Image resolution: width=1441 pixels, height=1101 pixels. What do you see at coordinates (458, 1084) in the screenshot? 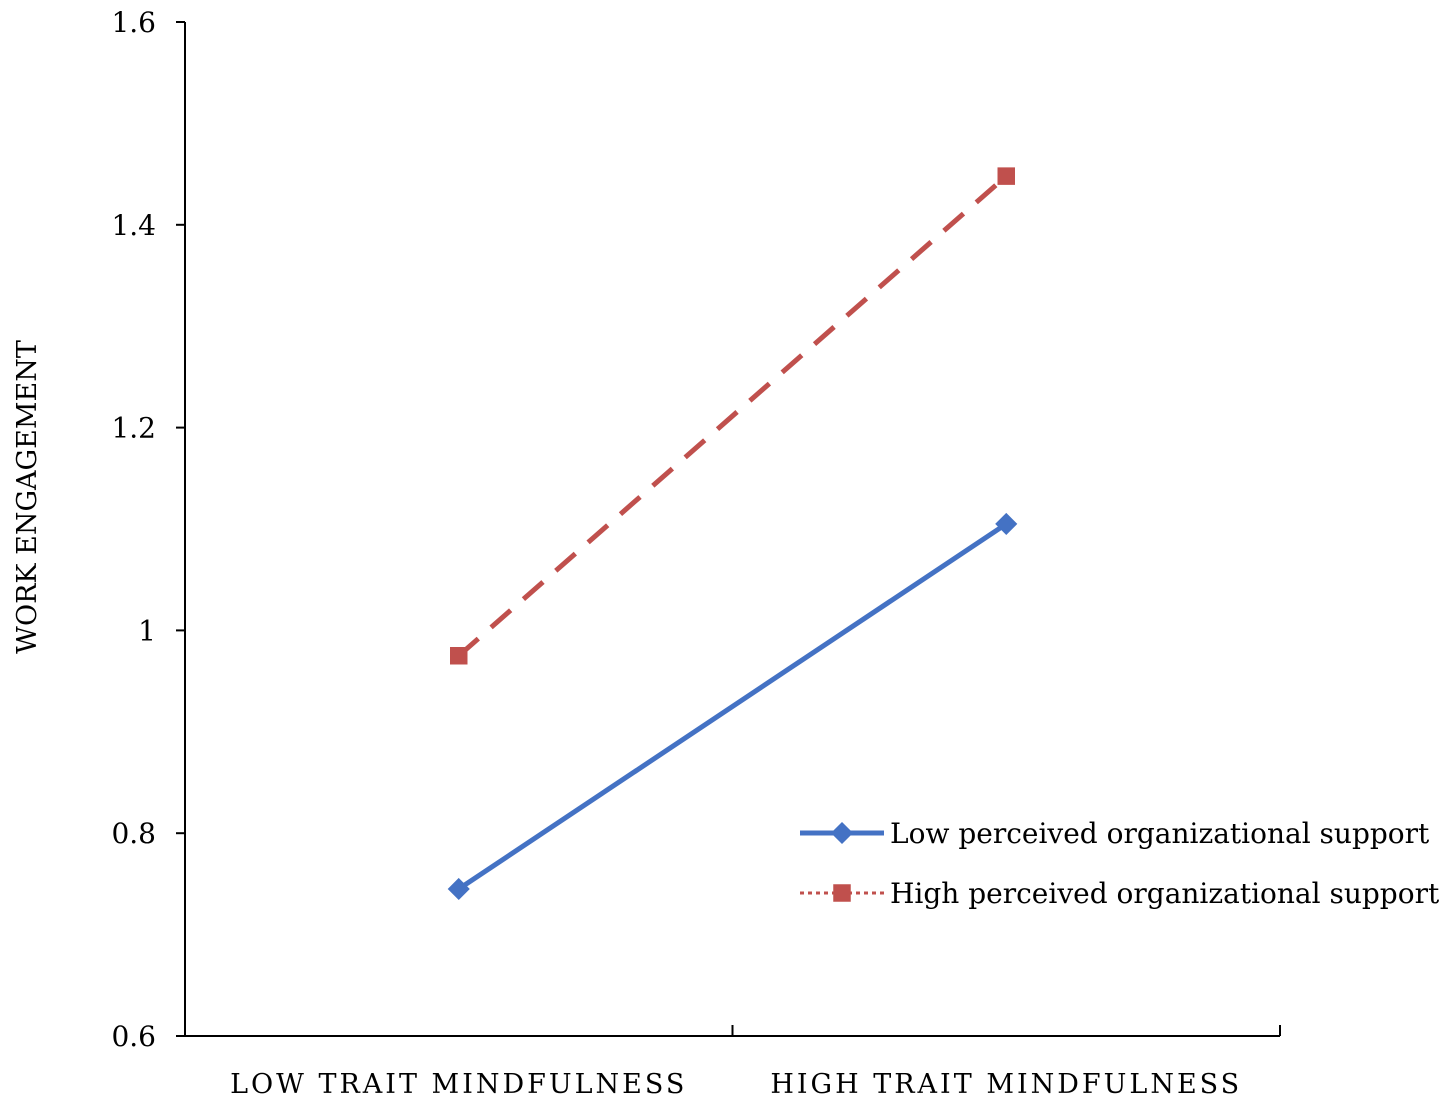
I see `x-category-label: LOW TRAIT MINDFULNESS` at bounding box center [458, 1084].